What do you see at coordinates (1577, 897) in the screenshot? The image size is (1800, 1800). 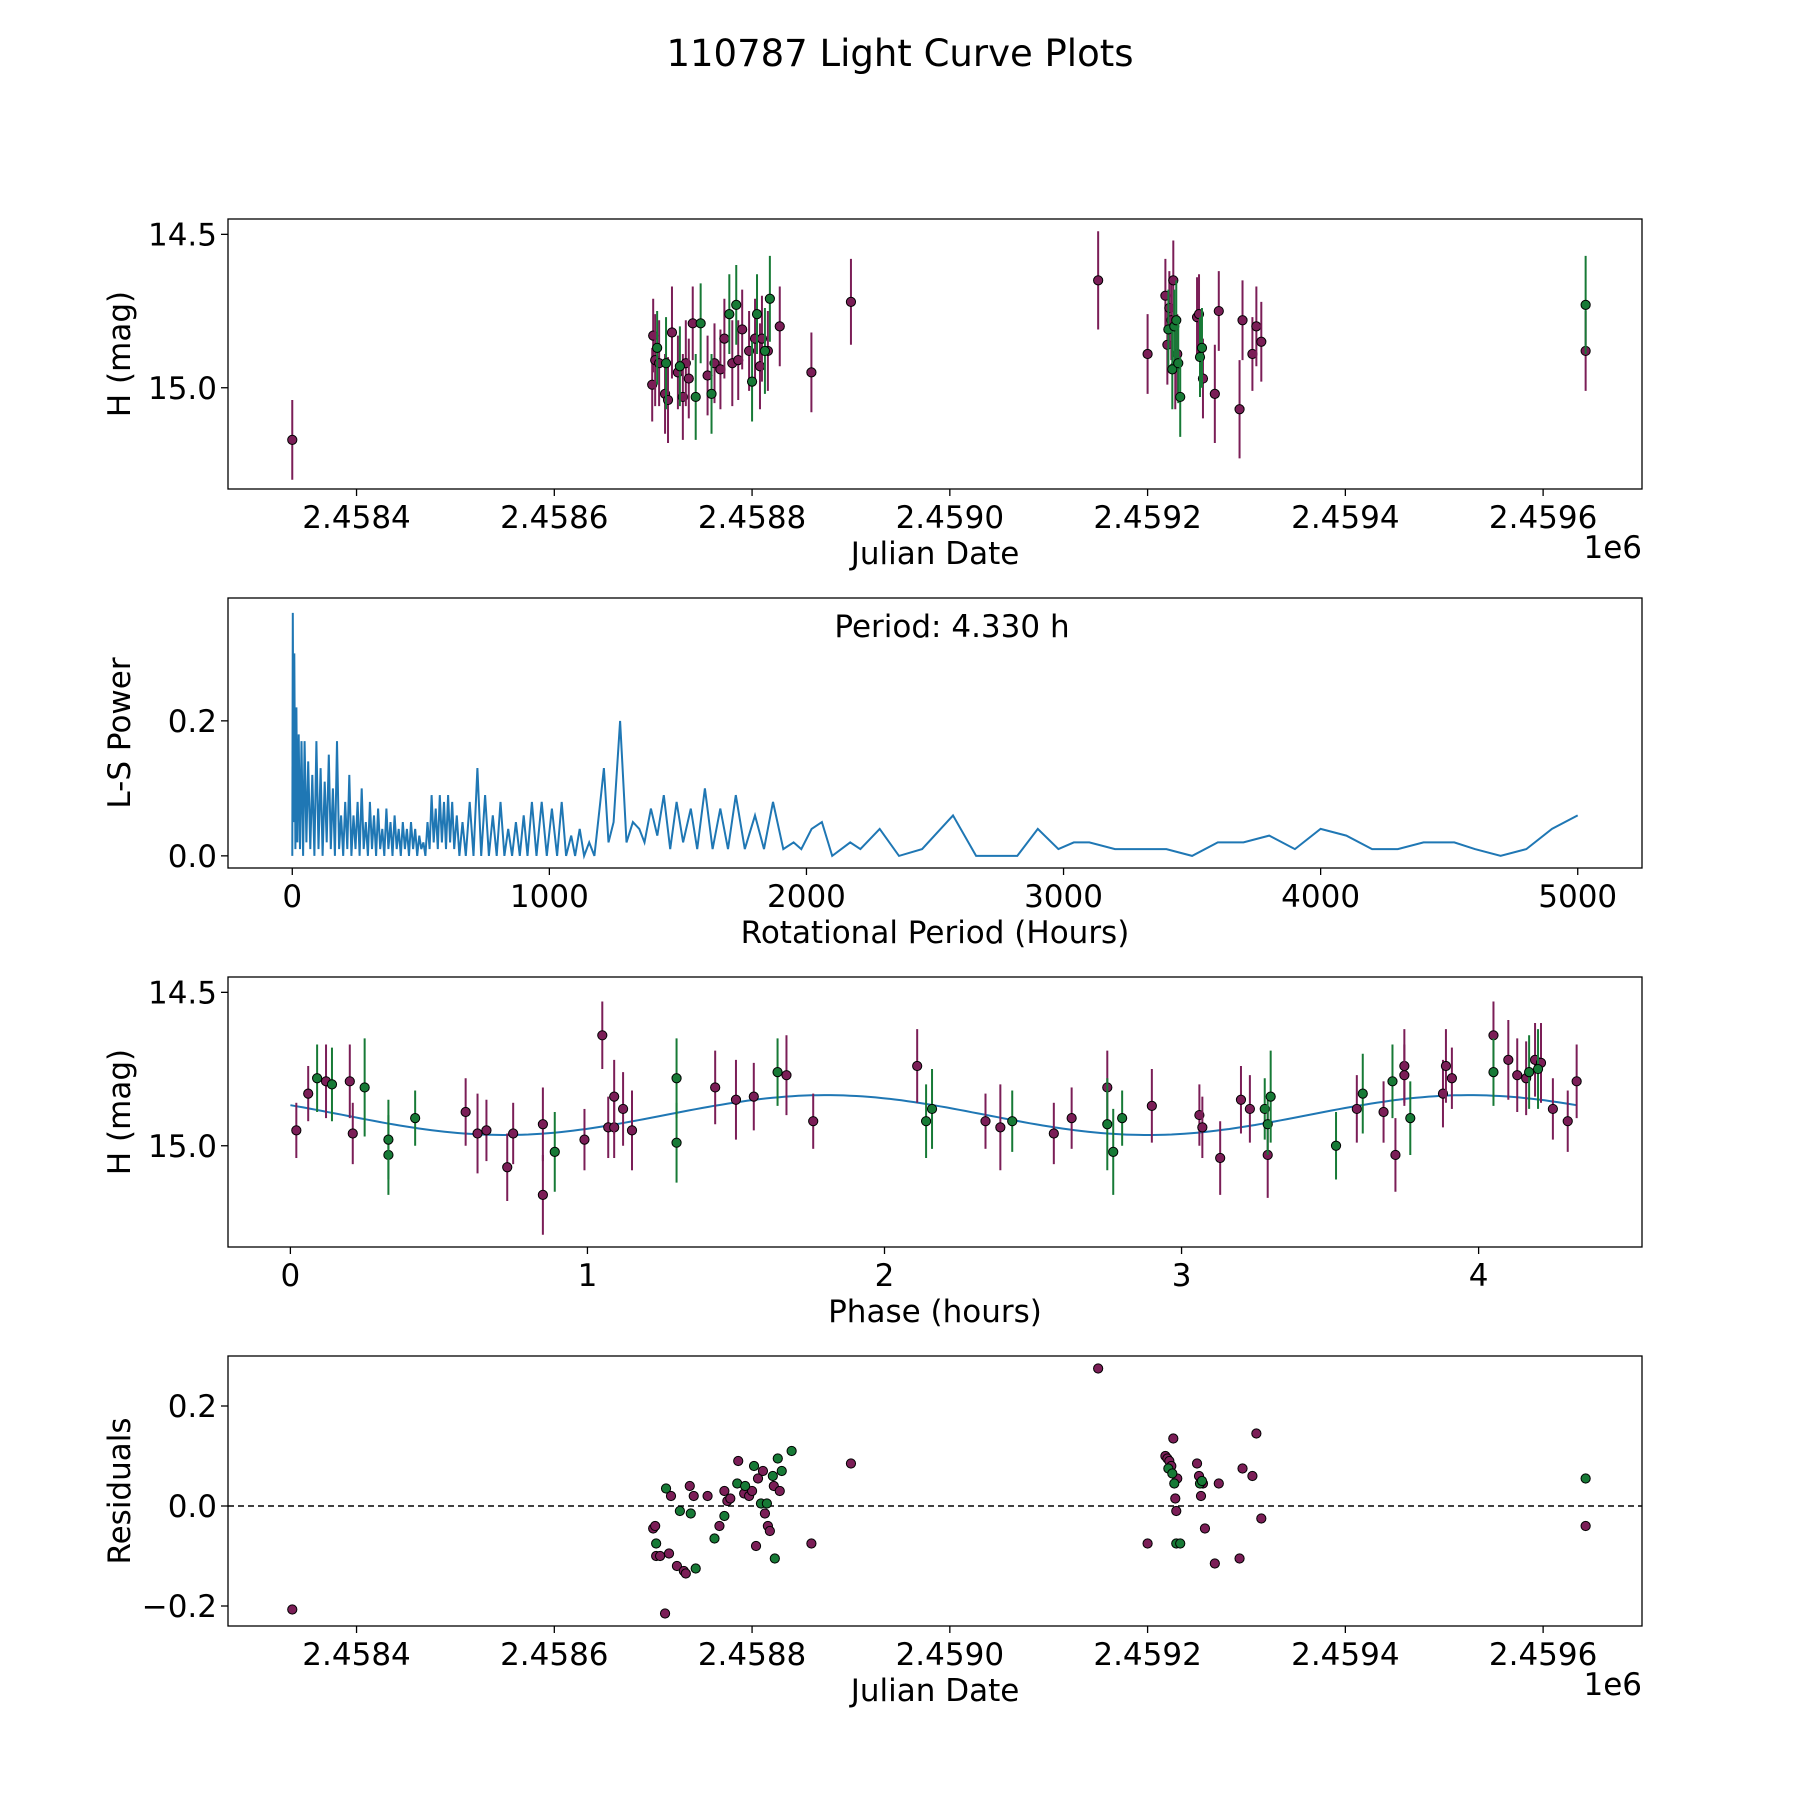 I see `x-tick-label: 5000` at bounding box center [1577, 897].